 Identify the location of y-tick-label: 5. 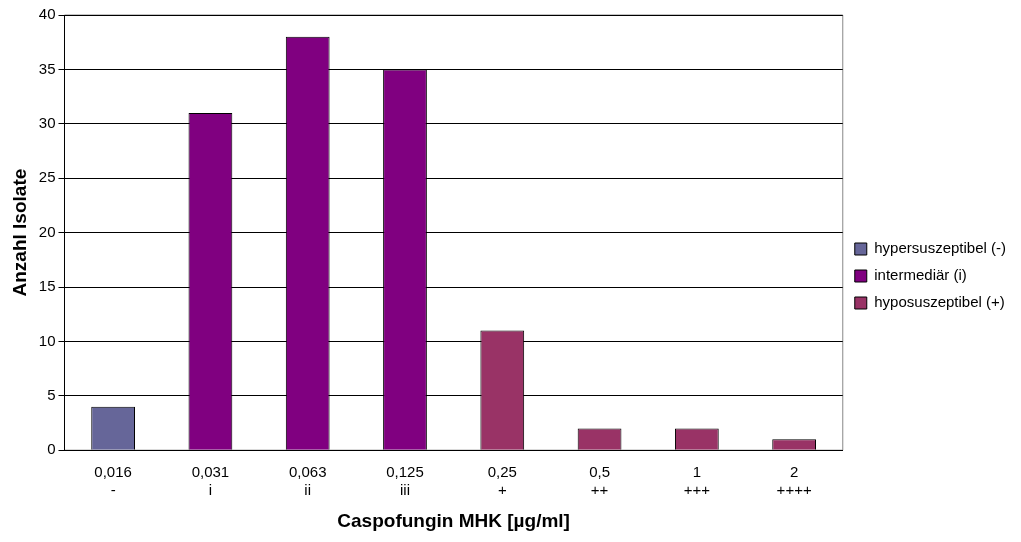
(51, 394).